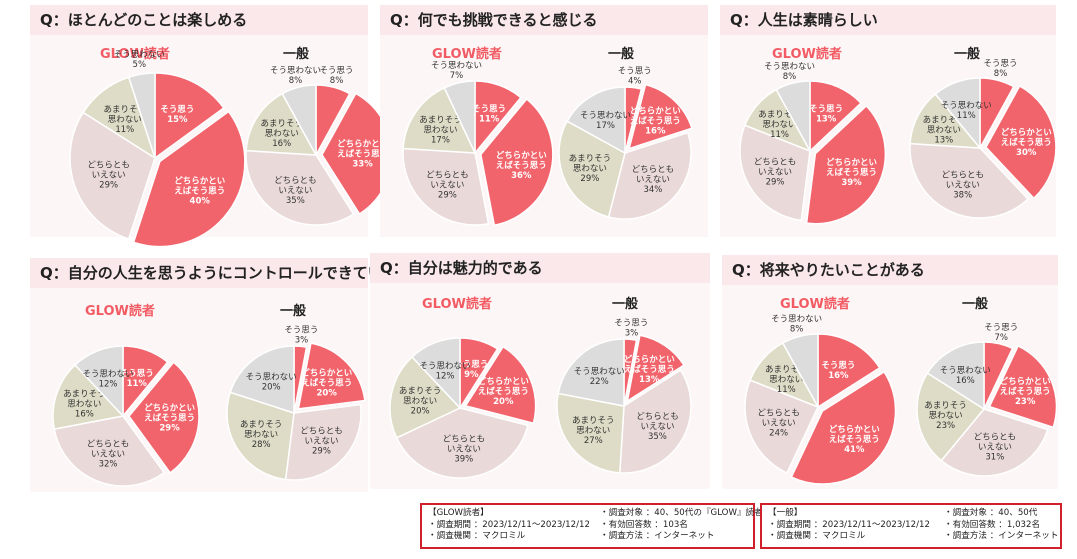 The width and height of the screenshot is (1077, 559). What do you see at coordinates (362, 154) in the screenshot?
I see `slice-label-dochiraka-soomou: どちらかといえばそう思う 33%` at bounding box center [362, 154].